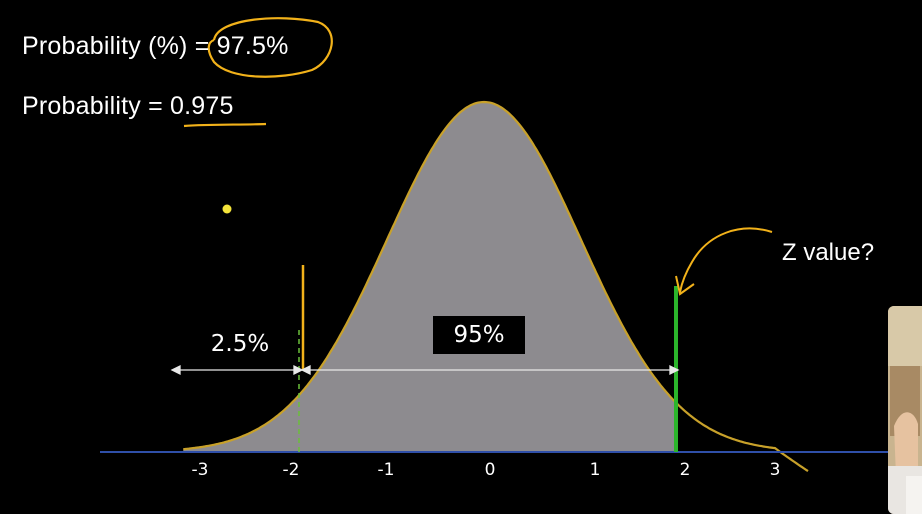 Image resolution: width=922 pixels, height=514 pixels. What do you see at coordinates (386, 470) in the screenshot?
I see `tick-label: -1` at bounding box center [386, 470].